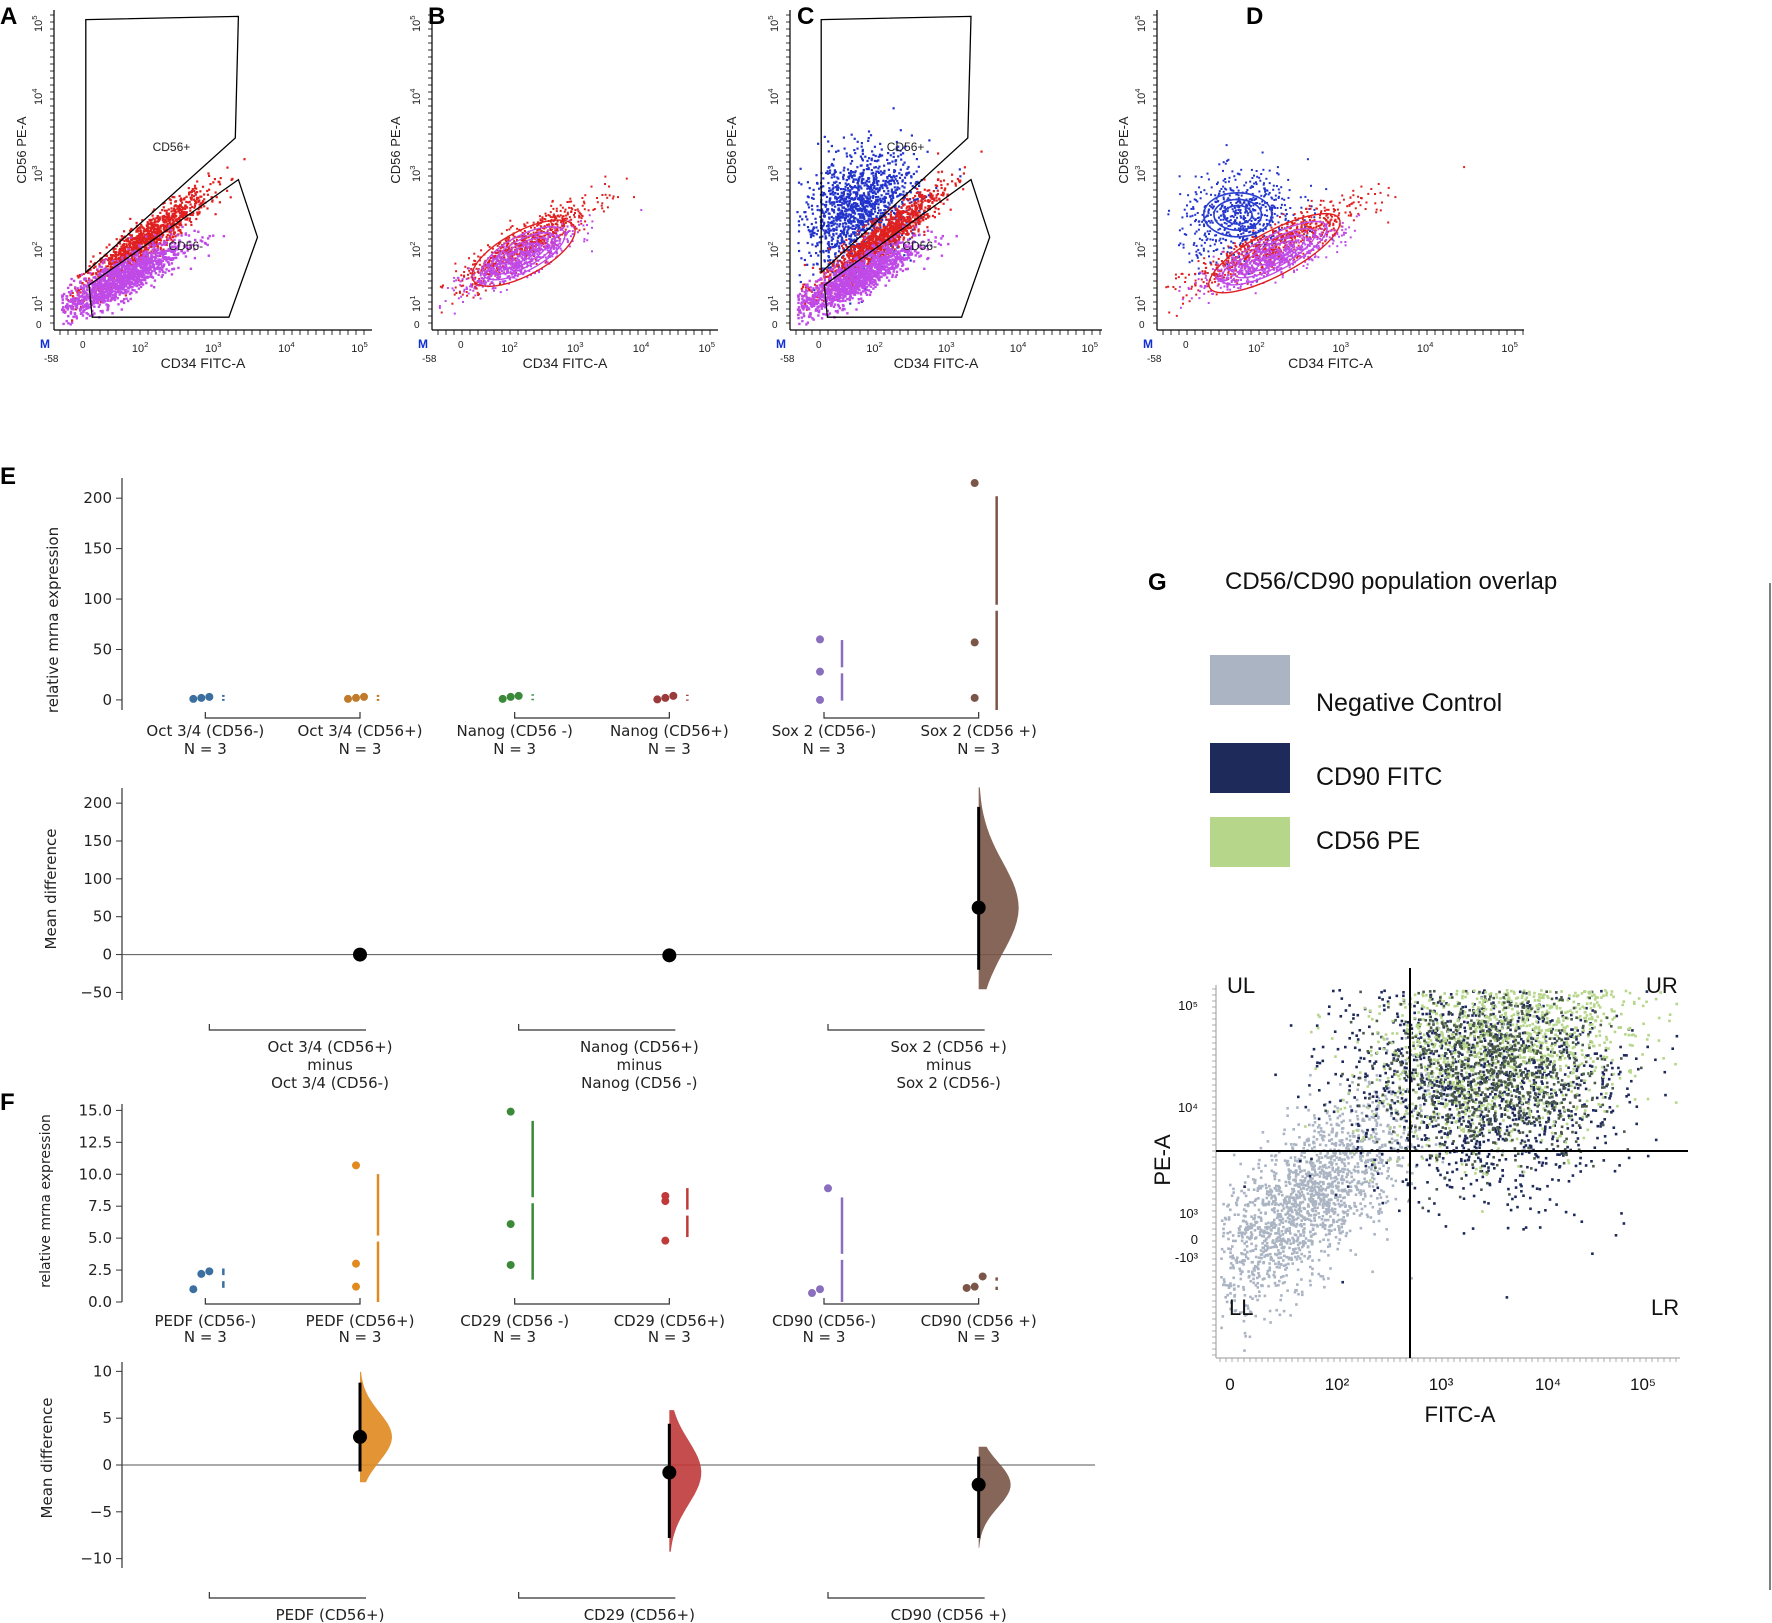 This screenshot has width=1772, height=1623. Describe the element at coordinates (172, 147) in the screenshot. I see `gate-pos-label: CD56+` at that location.